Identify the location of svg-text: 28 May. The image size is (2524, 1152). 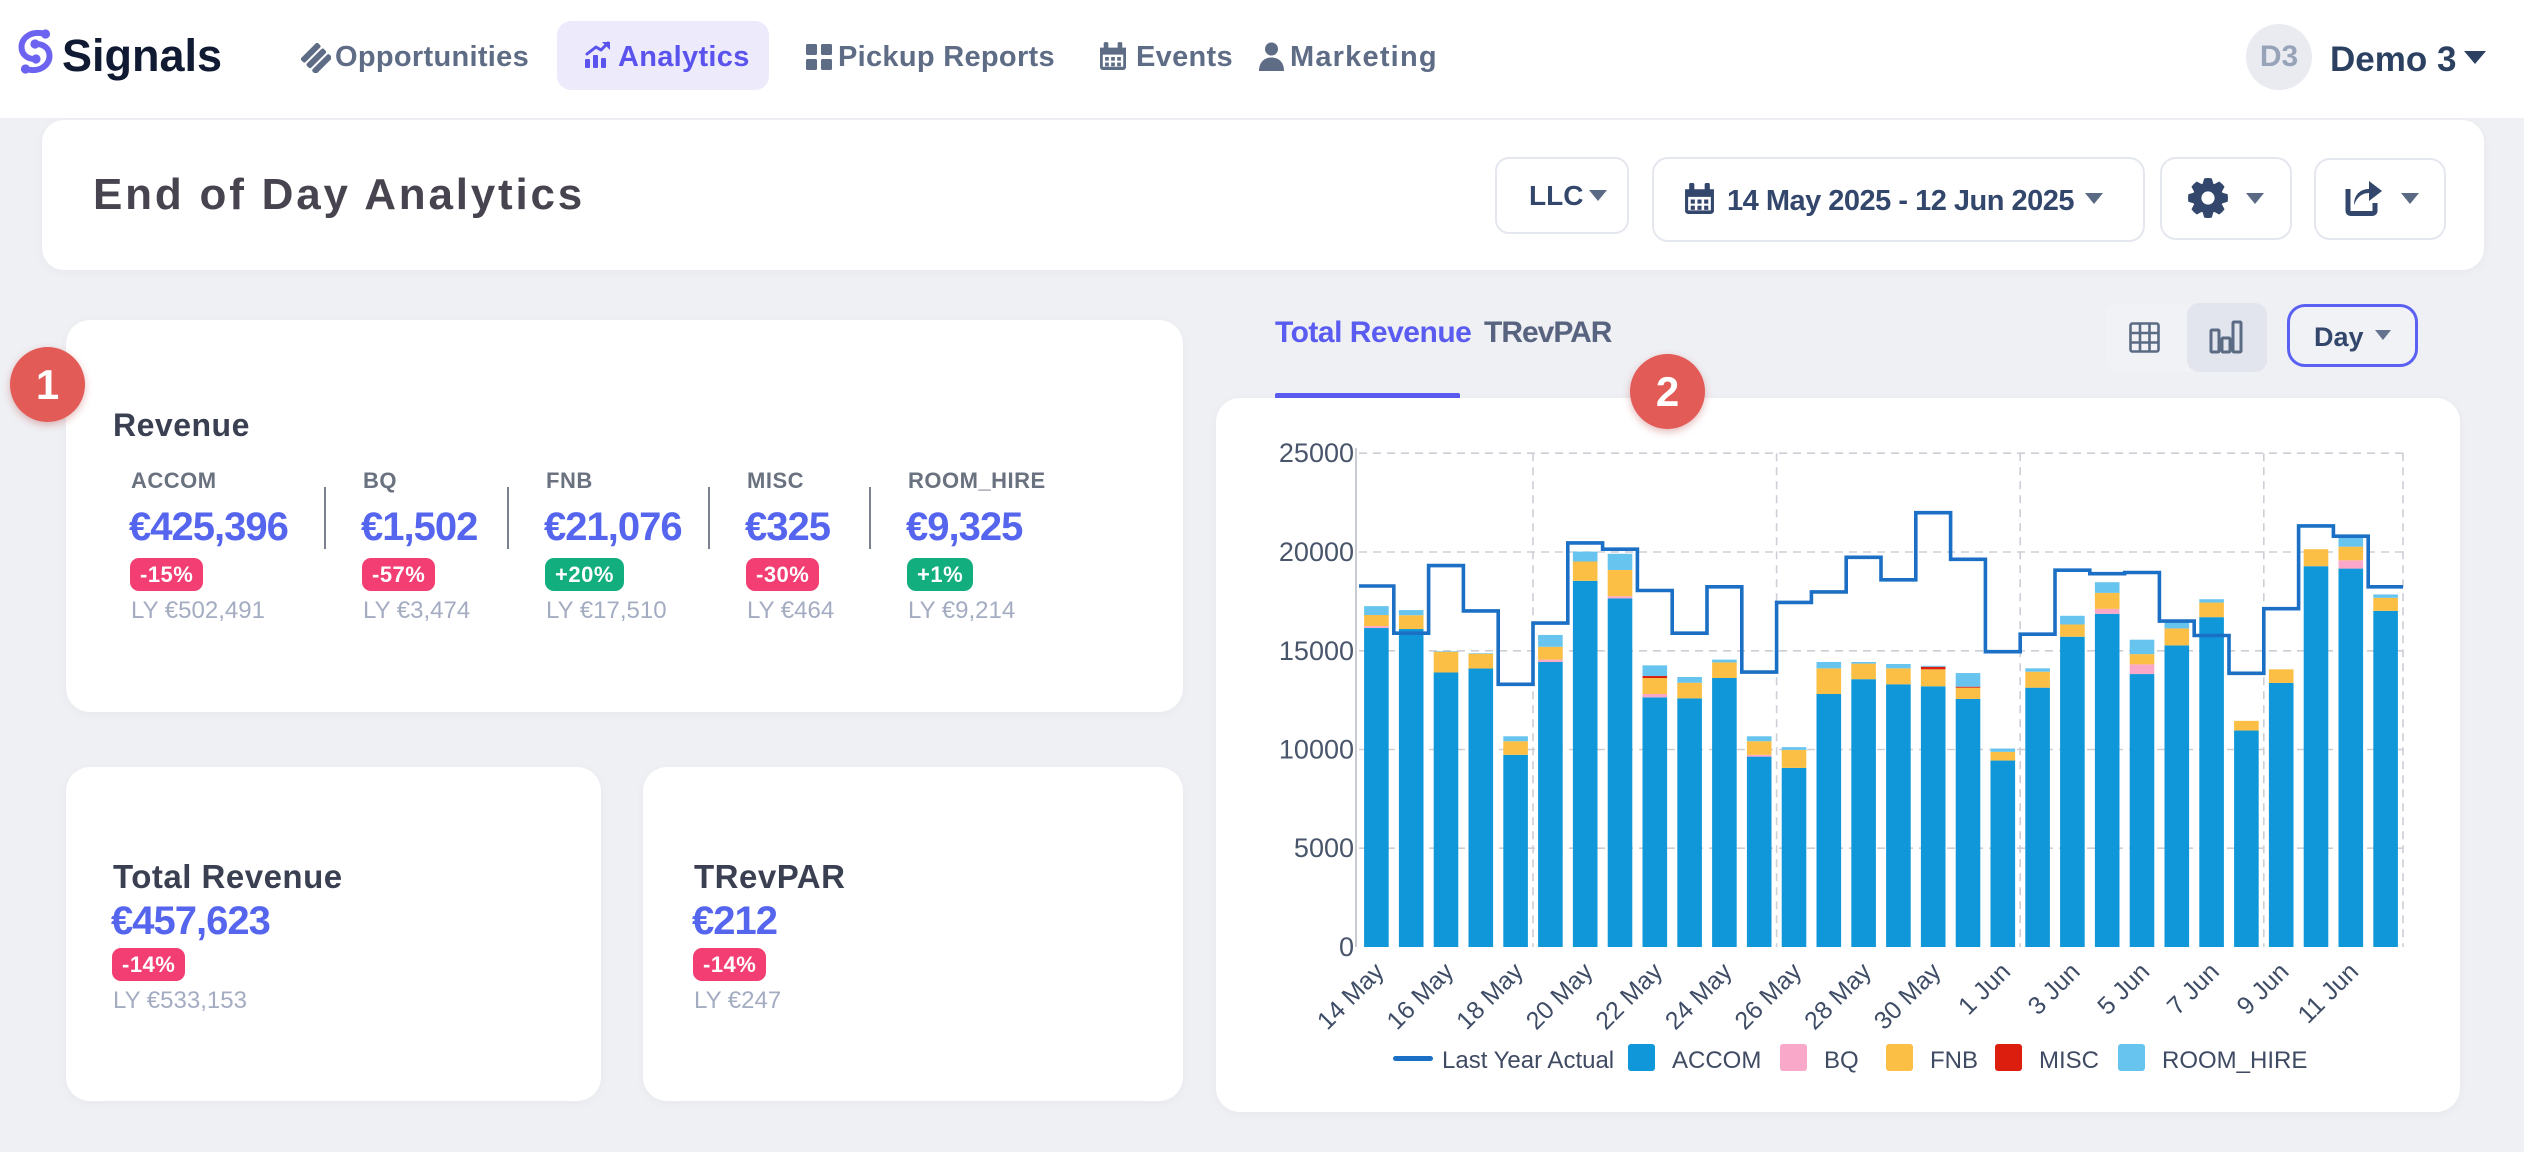
(1838, 996).